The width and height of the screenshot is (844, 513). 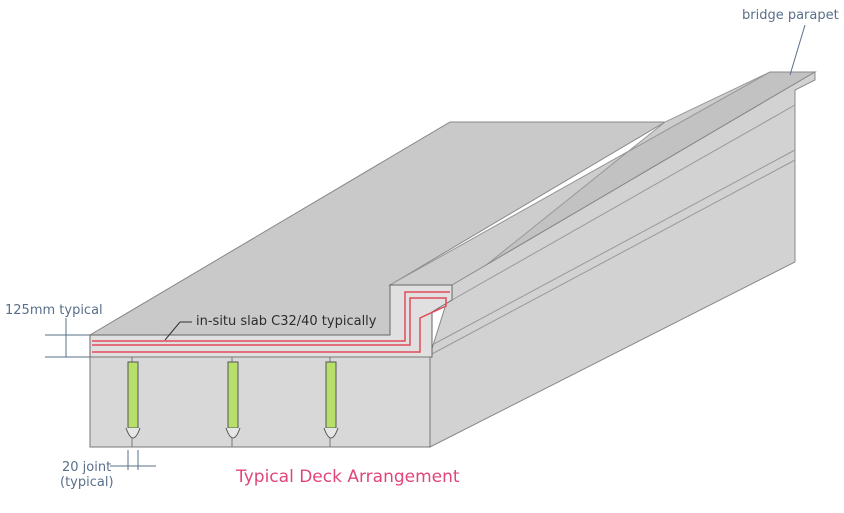 What do you see at coordinates (260, 402) in the screenshot?
I see `beam-front` at bounding box center [260, 402].